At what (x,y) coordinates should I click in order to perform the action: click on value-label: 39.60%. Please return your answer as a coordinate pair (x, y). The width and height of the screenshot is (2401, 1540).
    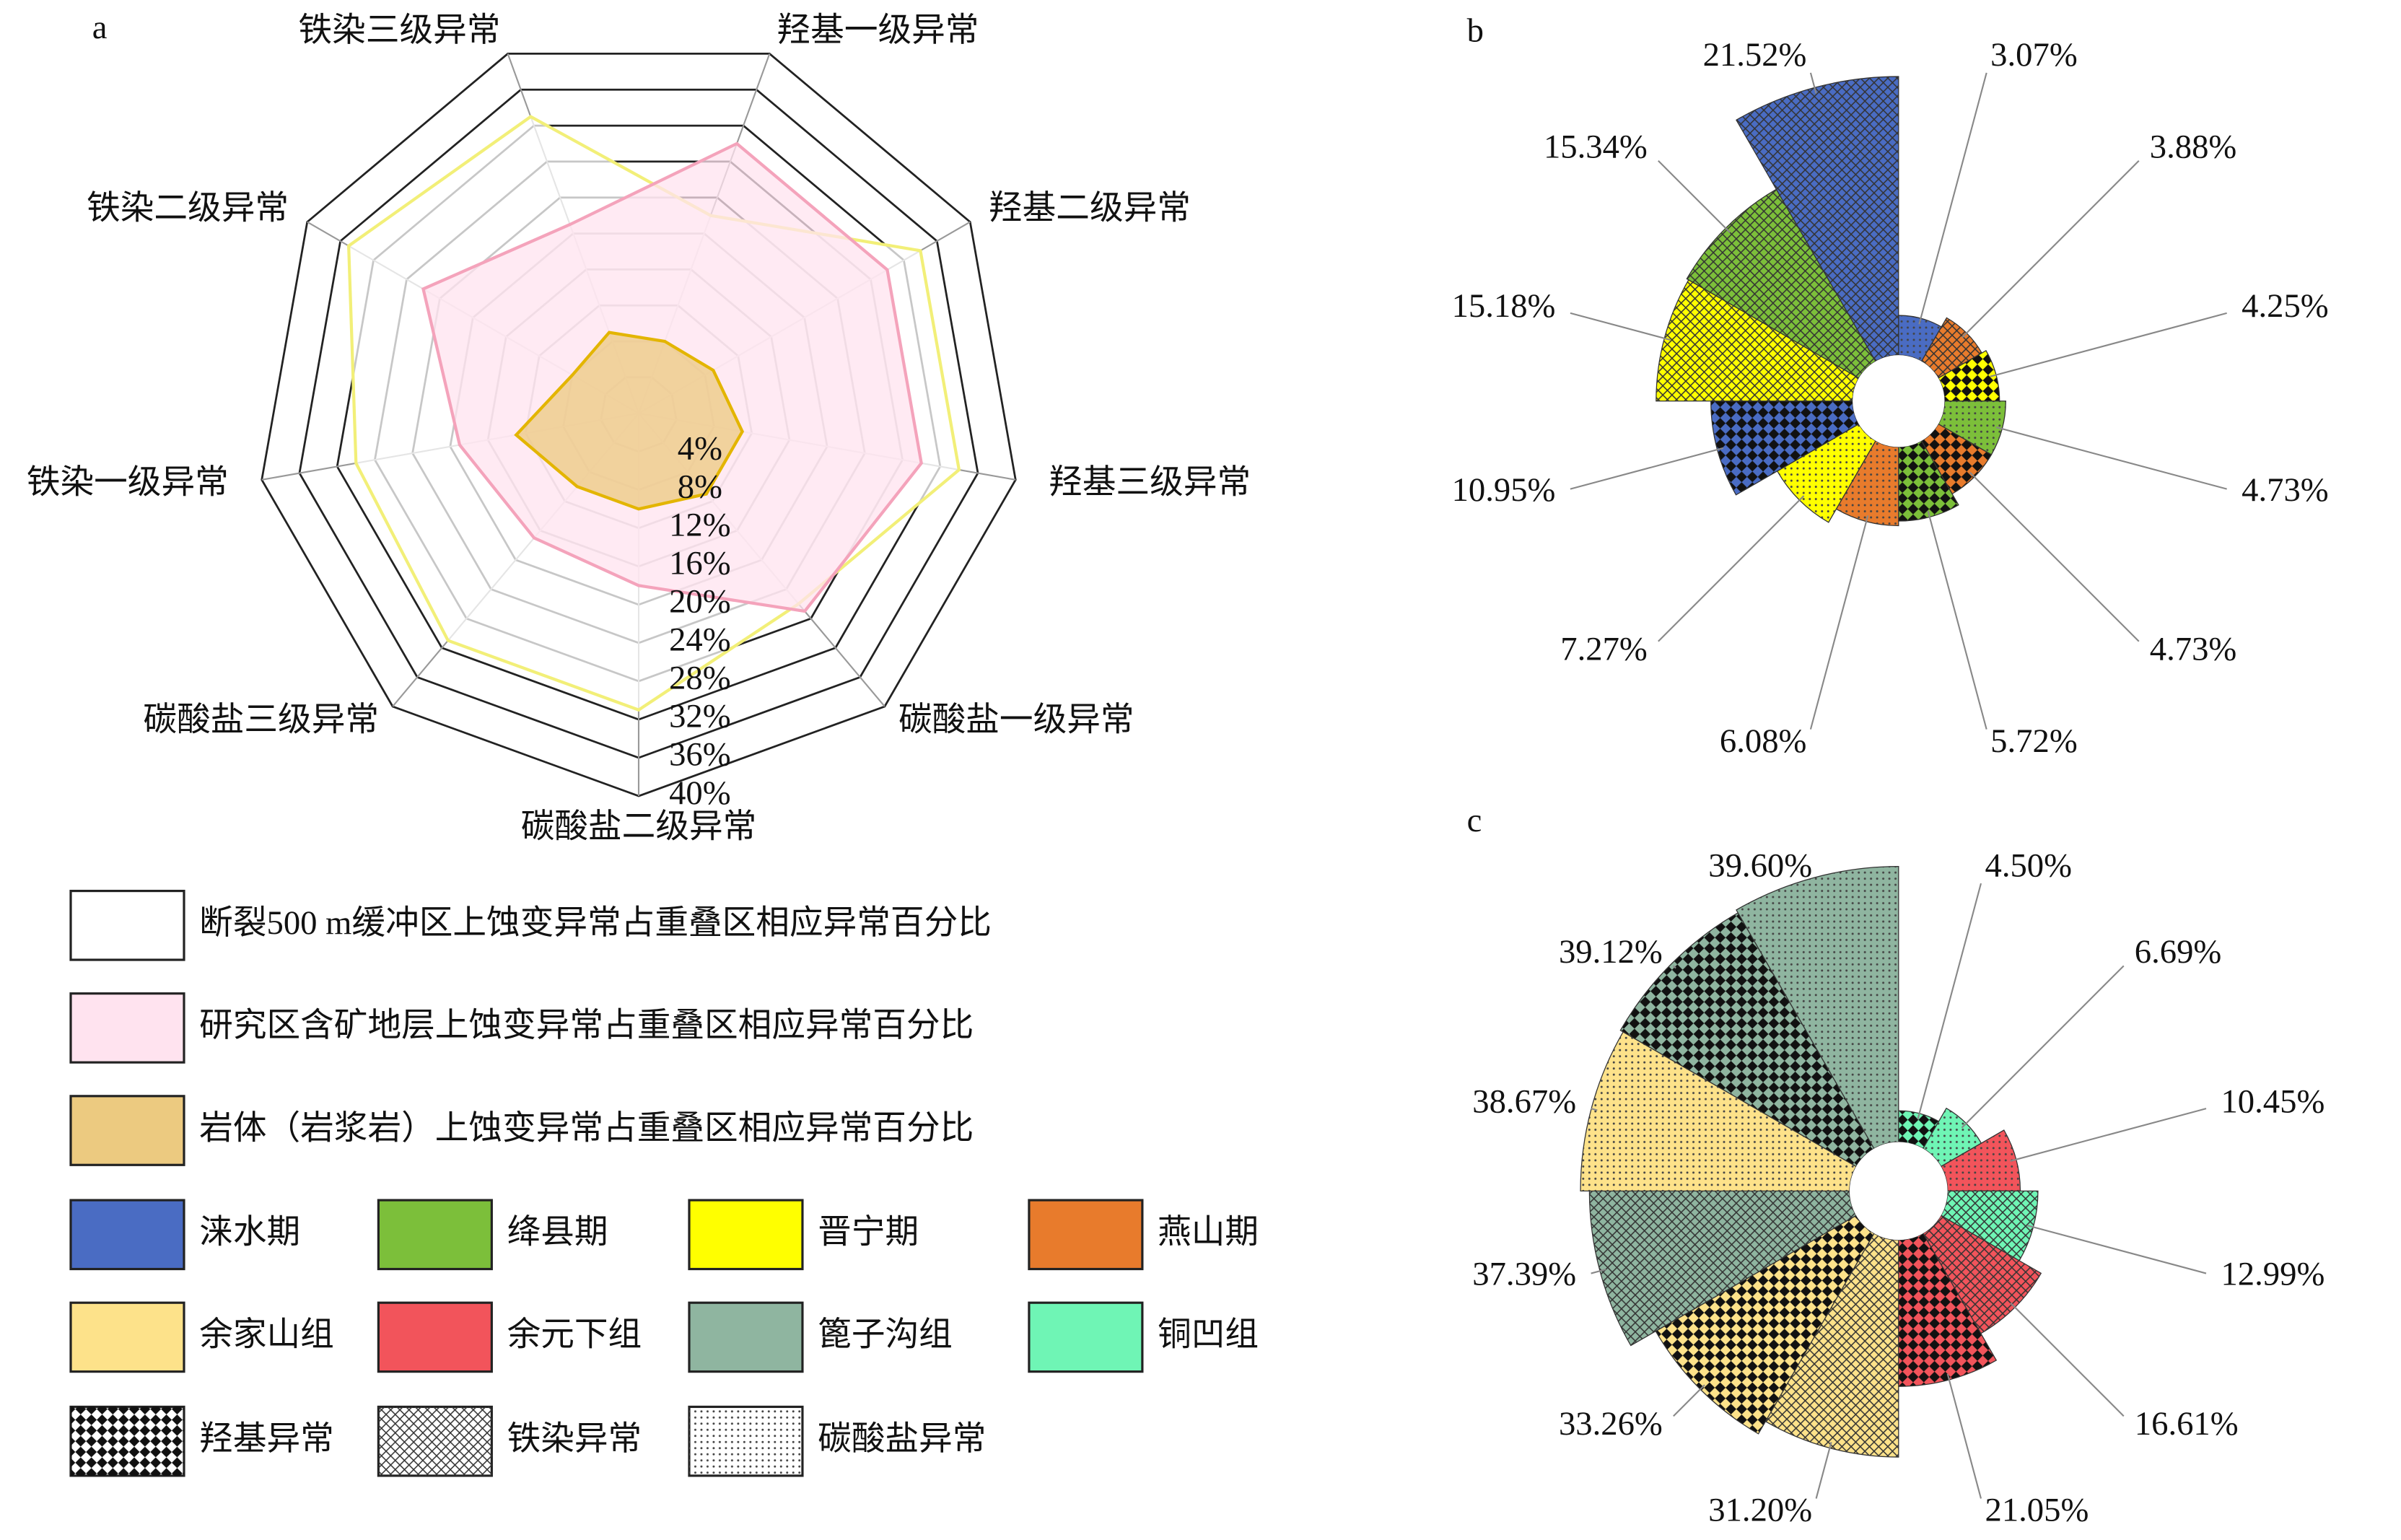
    Looking at the image, I should click on (1760, 865).